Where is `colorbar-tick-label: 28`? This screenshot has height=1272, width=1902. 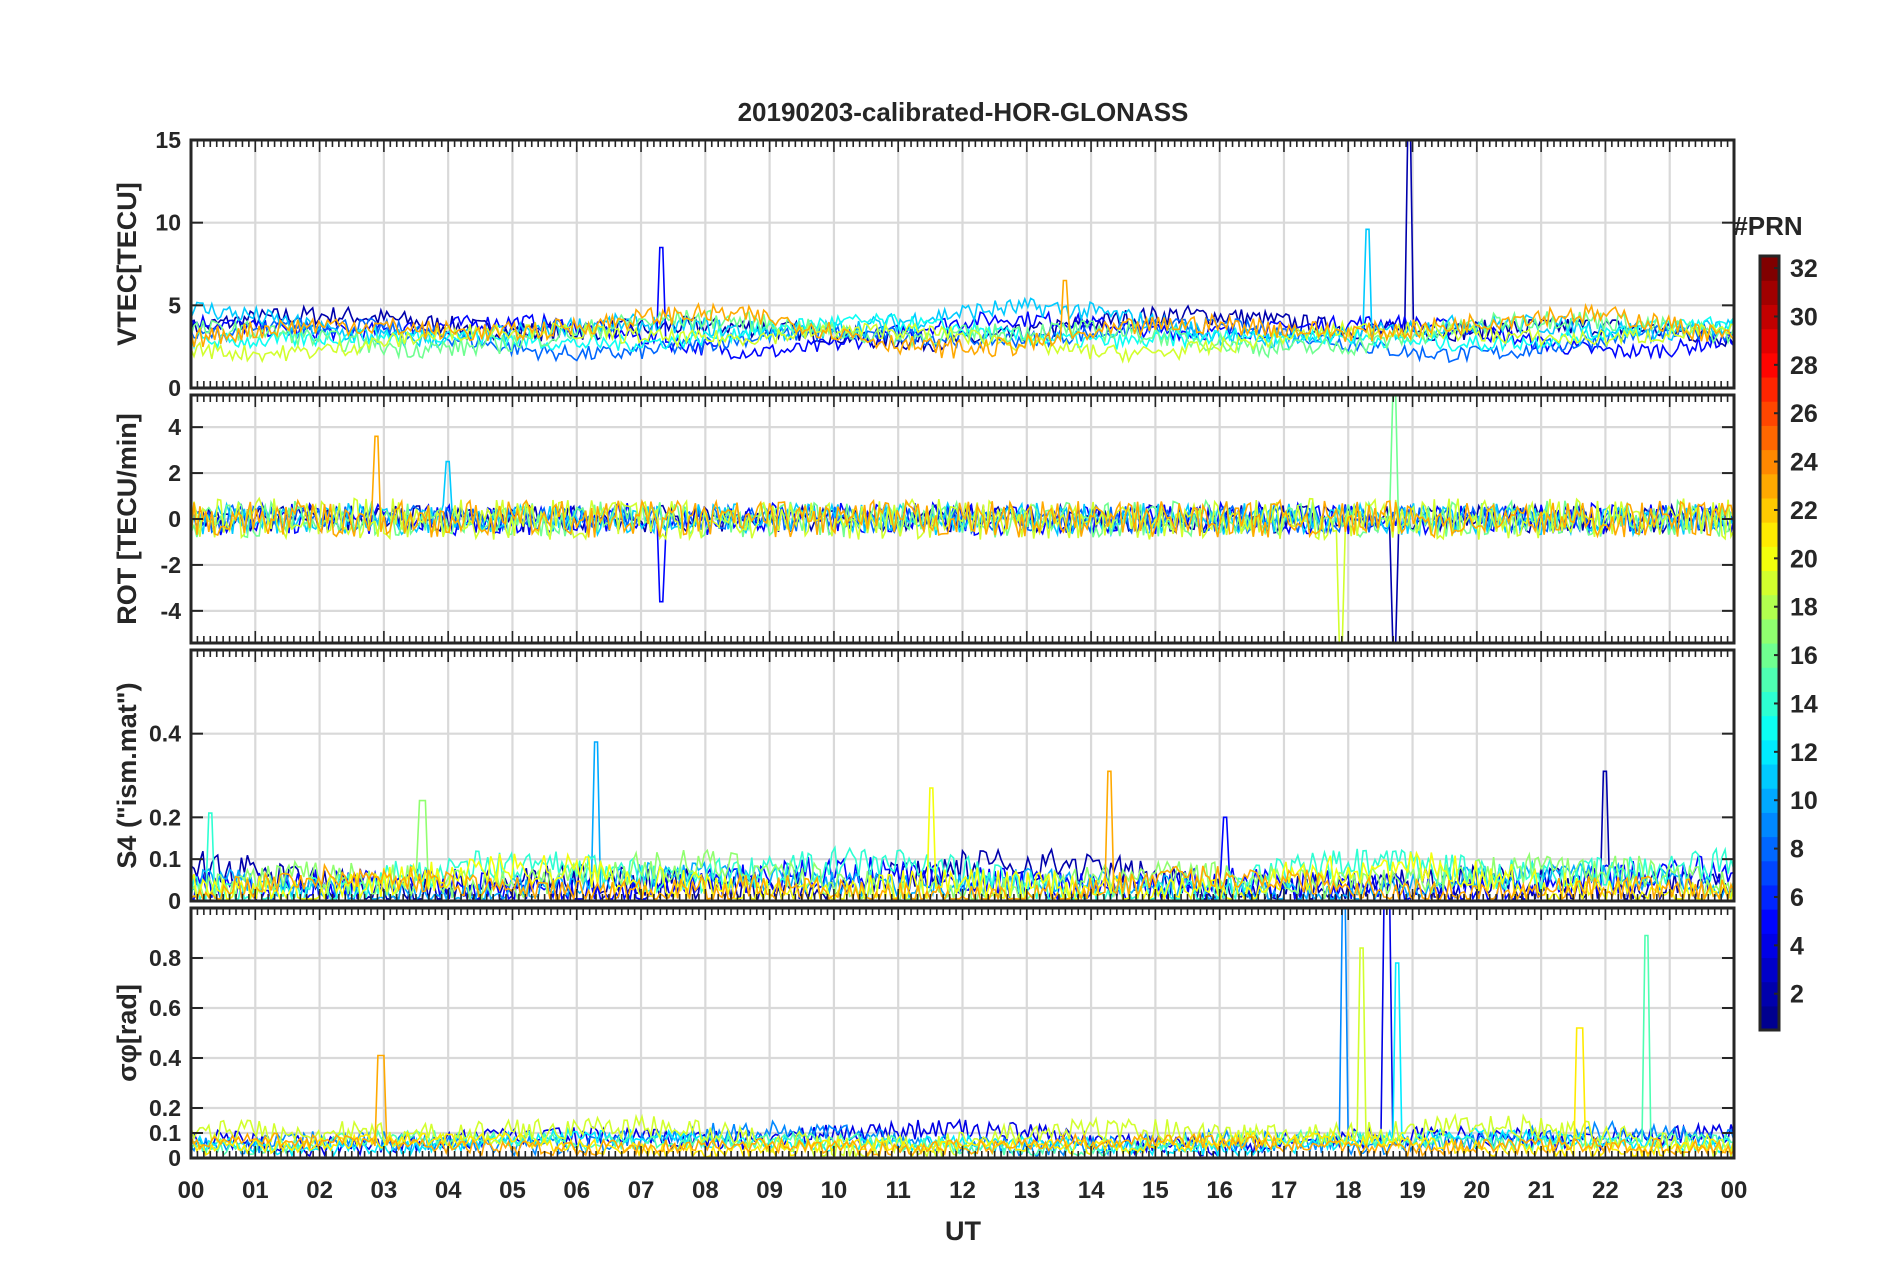
colorbar-tick-label: 28 is located at coordinates (1804, 366).